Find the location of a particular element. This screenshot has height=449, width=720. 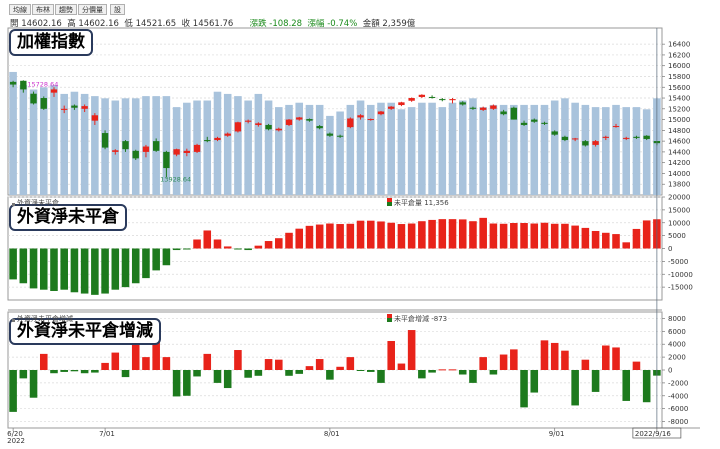

pct-value: -0.74% is located at coordinates (342, 24).